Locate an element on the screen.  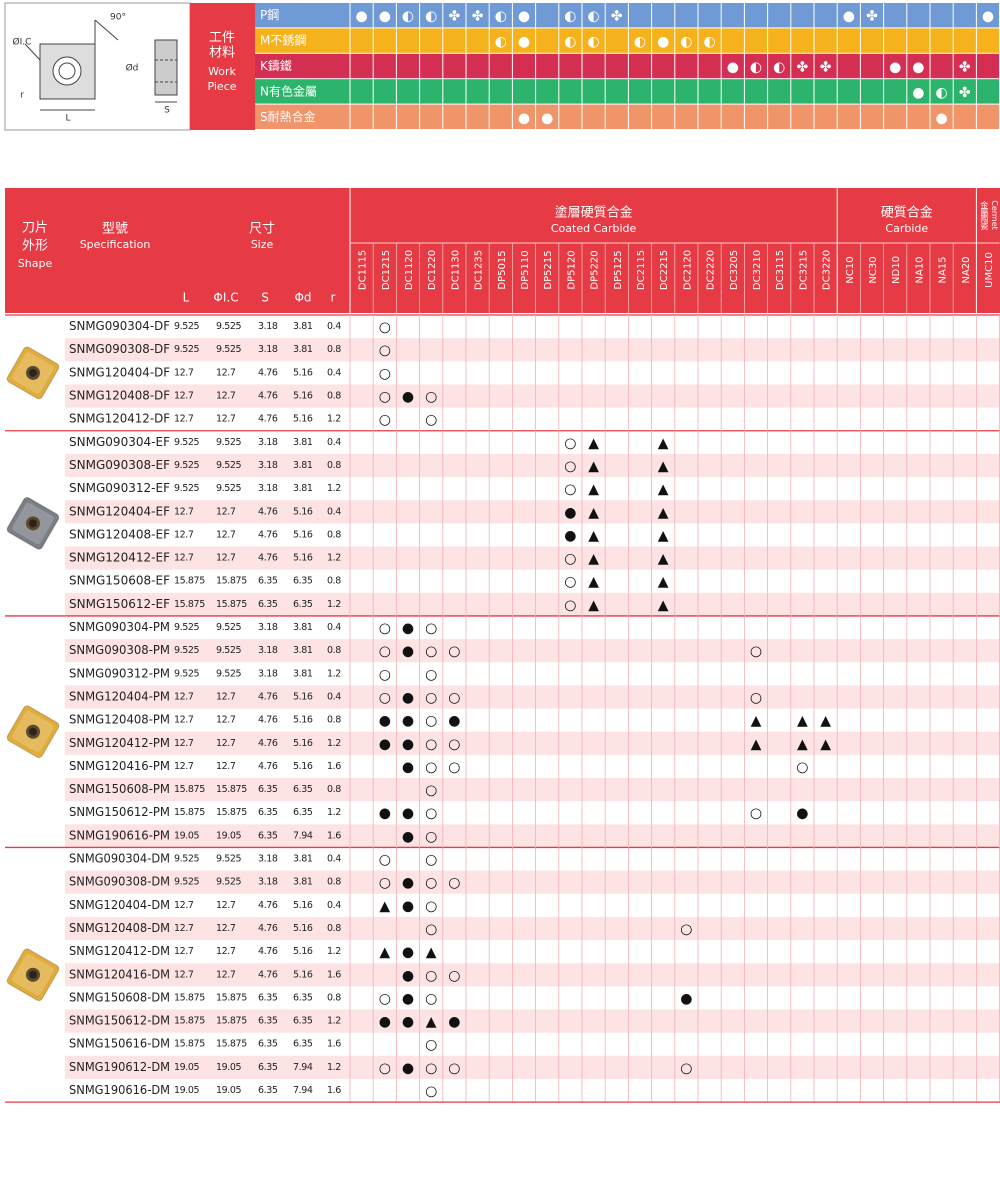
grade-name: DC3215 is located at coordinates (803, 270).